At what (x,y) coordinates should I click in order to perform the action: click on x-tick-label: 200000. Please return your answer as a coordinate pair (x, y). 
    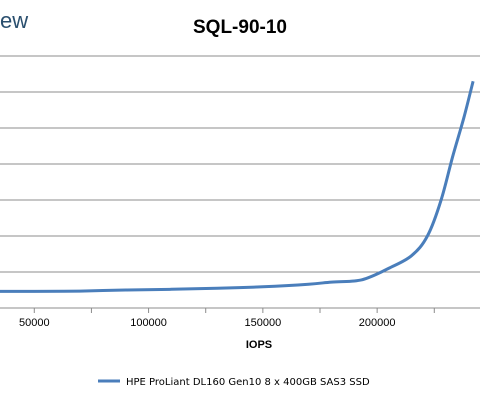
    Looking at the image, I should click on (377, 323).